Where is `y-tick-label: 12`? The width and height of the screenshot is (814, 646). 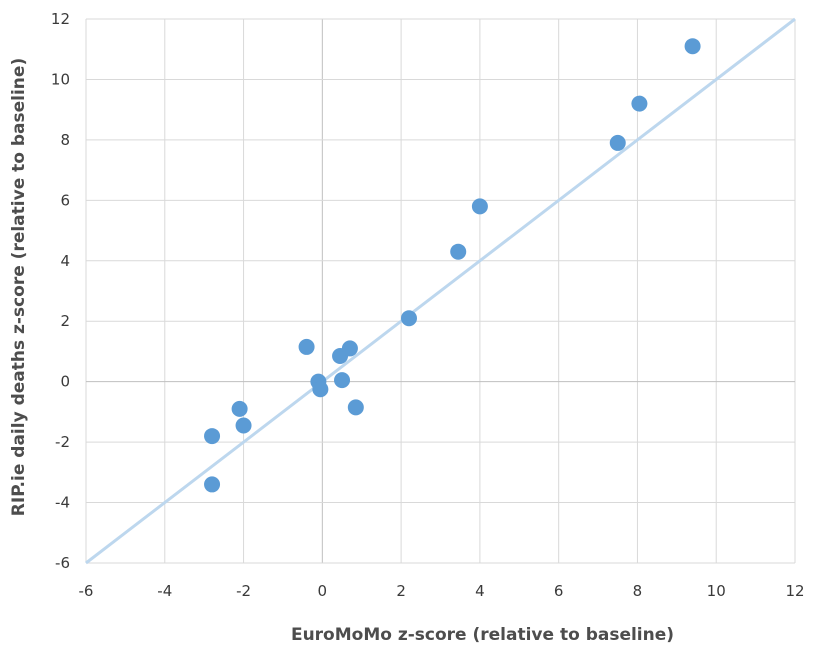 y-tick-label: 12 is located at coordinates (60, 19).